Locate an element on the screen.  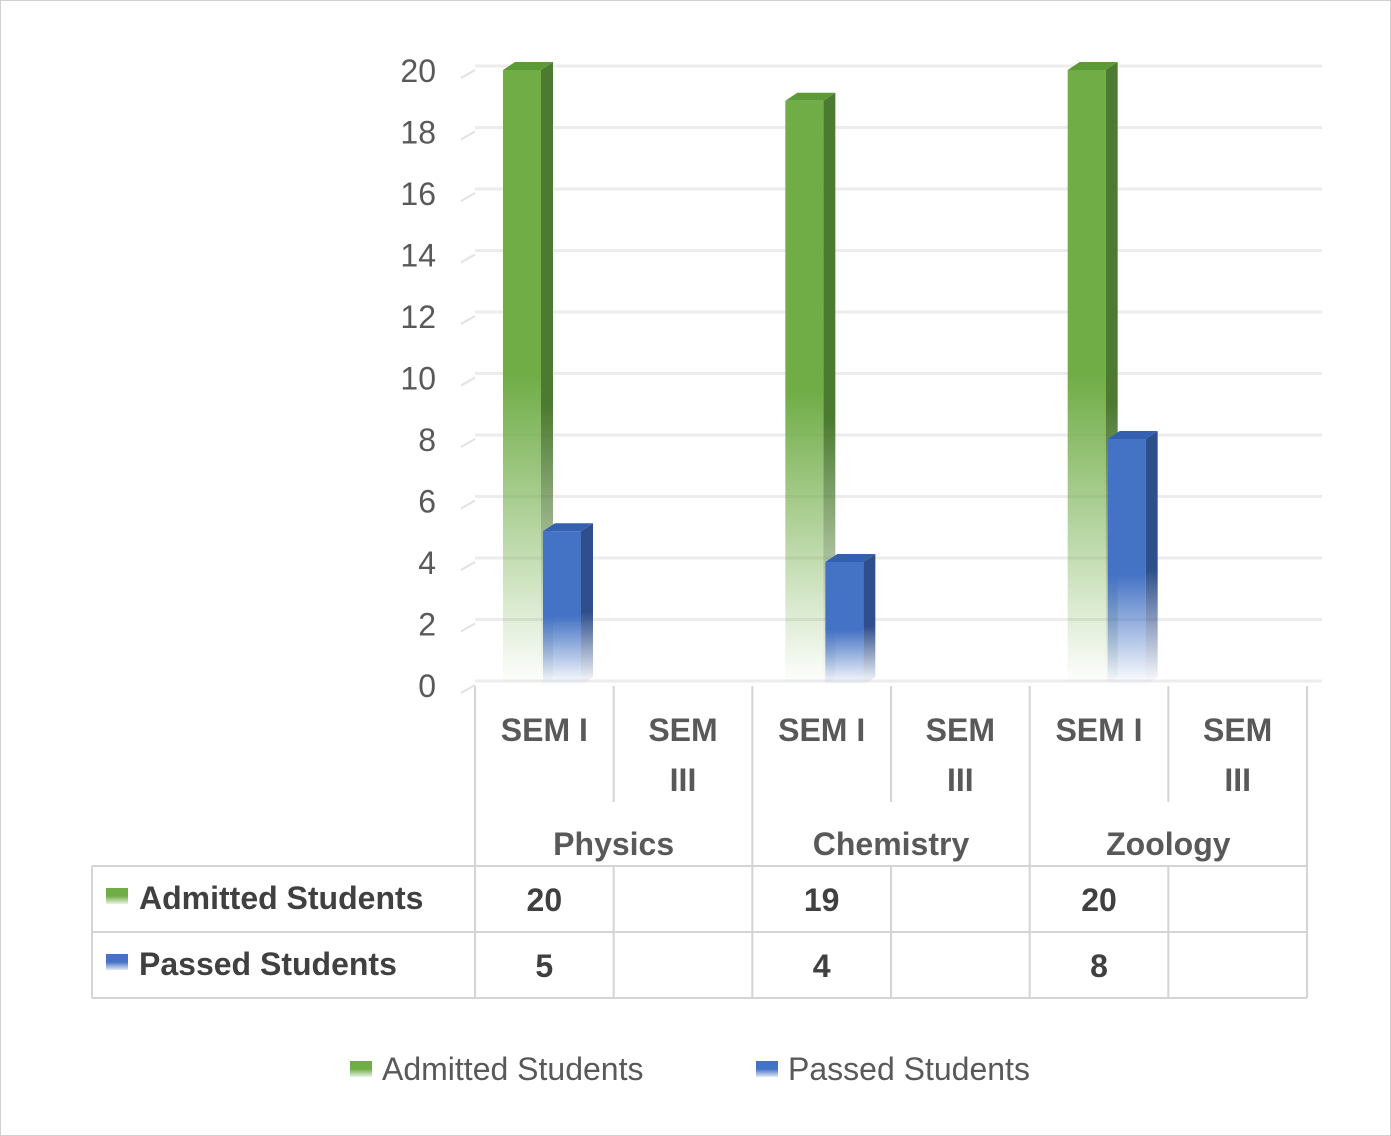
table-value: 19 is located at coordinates (822, 900).